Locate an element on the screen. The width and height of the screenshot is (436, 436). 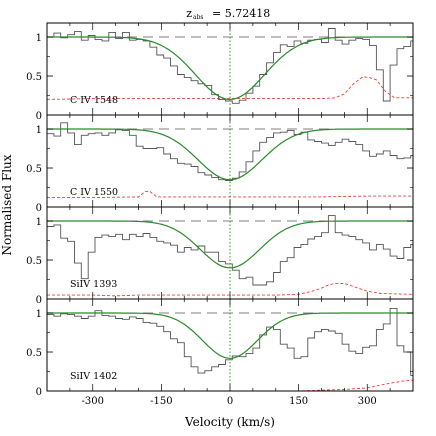
x-tick-label: 150 is located at coordinates (298, 401).